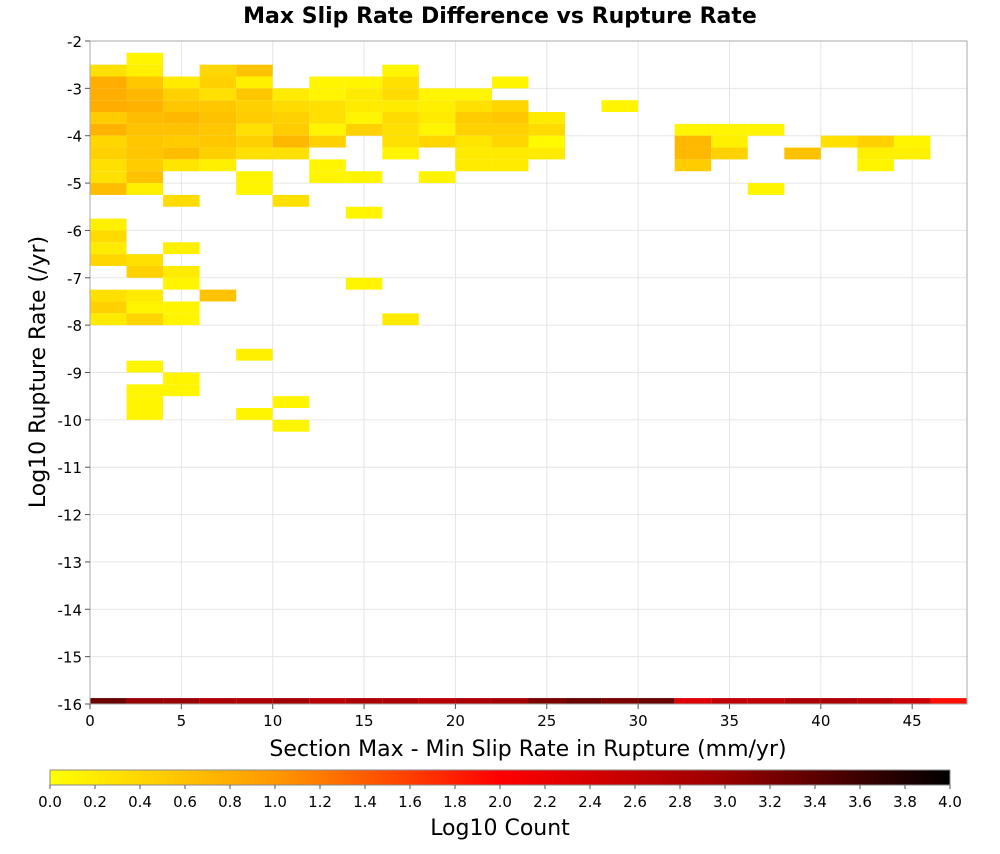 This screenshot has width=1000, height=854. I want to click on colorbar-tick-label: 0.6, so click(185, 802).